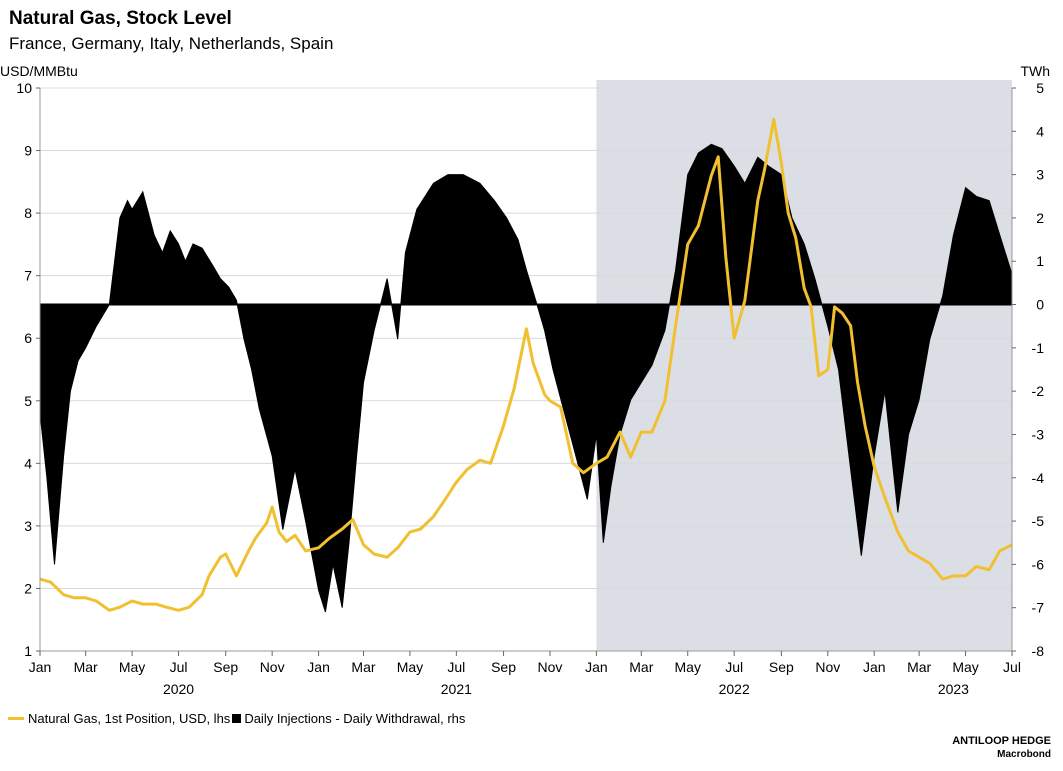 The height and width of the screenshot is (771, 1063). What do you see at coordinates (953, 689) in the screenshot?
I see `x-year-label: 2023` at bounding box center [953, 689].